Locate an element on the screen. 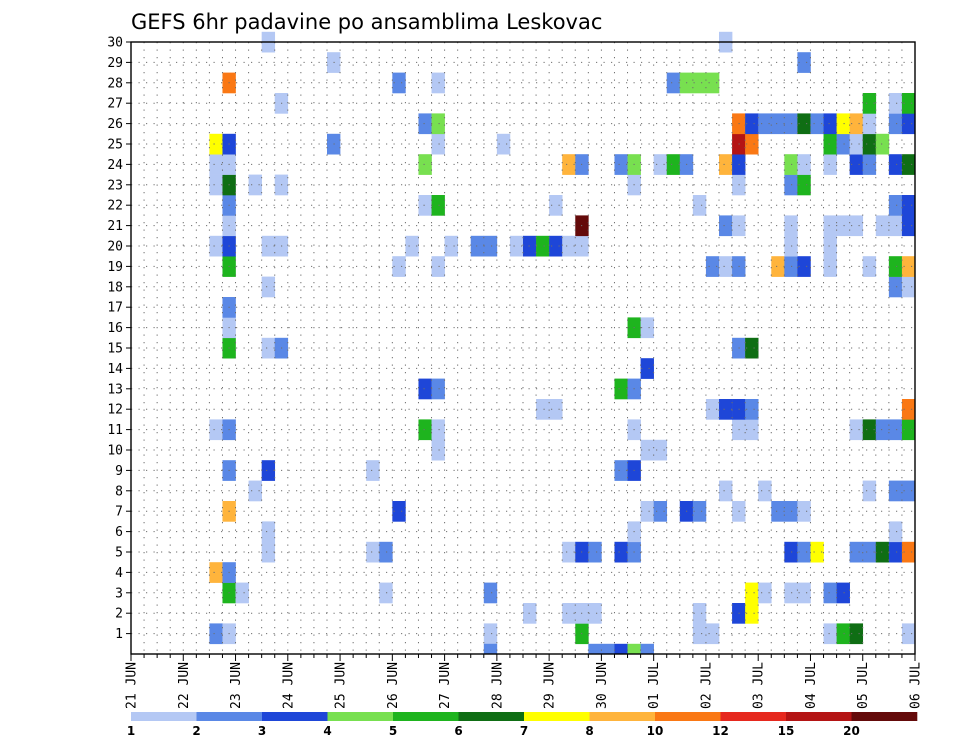 This screenshot has height=742, width=960. legend-label: 20 is located at coordinates (851, 731).